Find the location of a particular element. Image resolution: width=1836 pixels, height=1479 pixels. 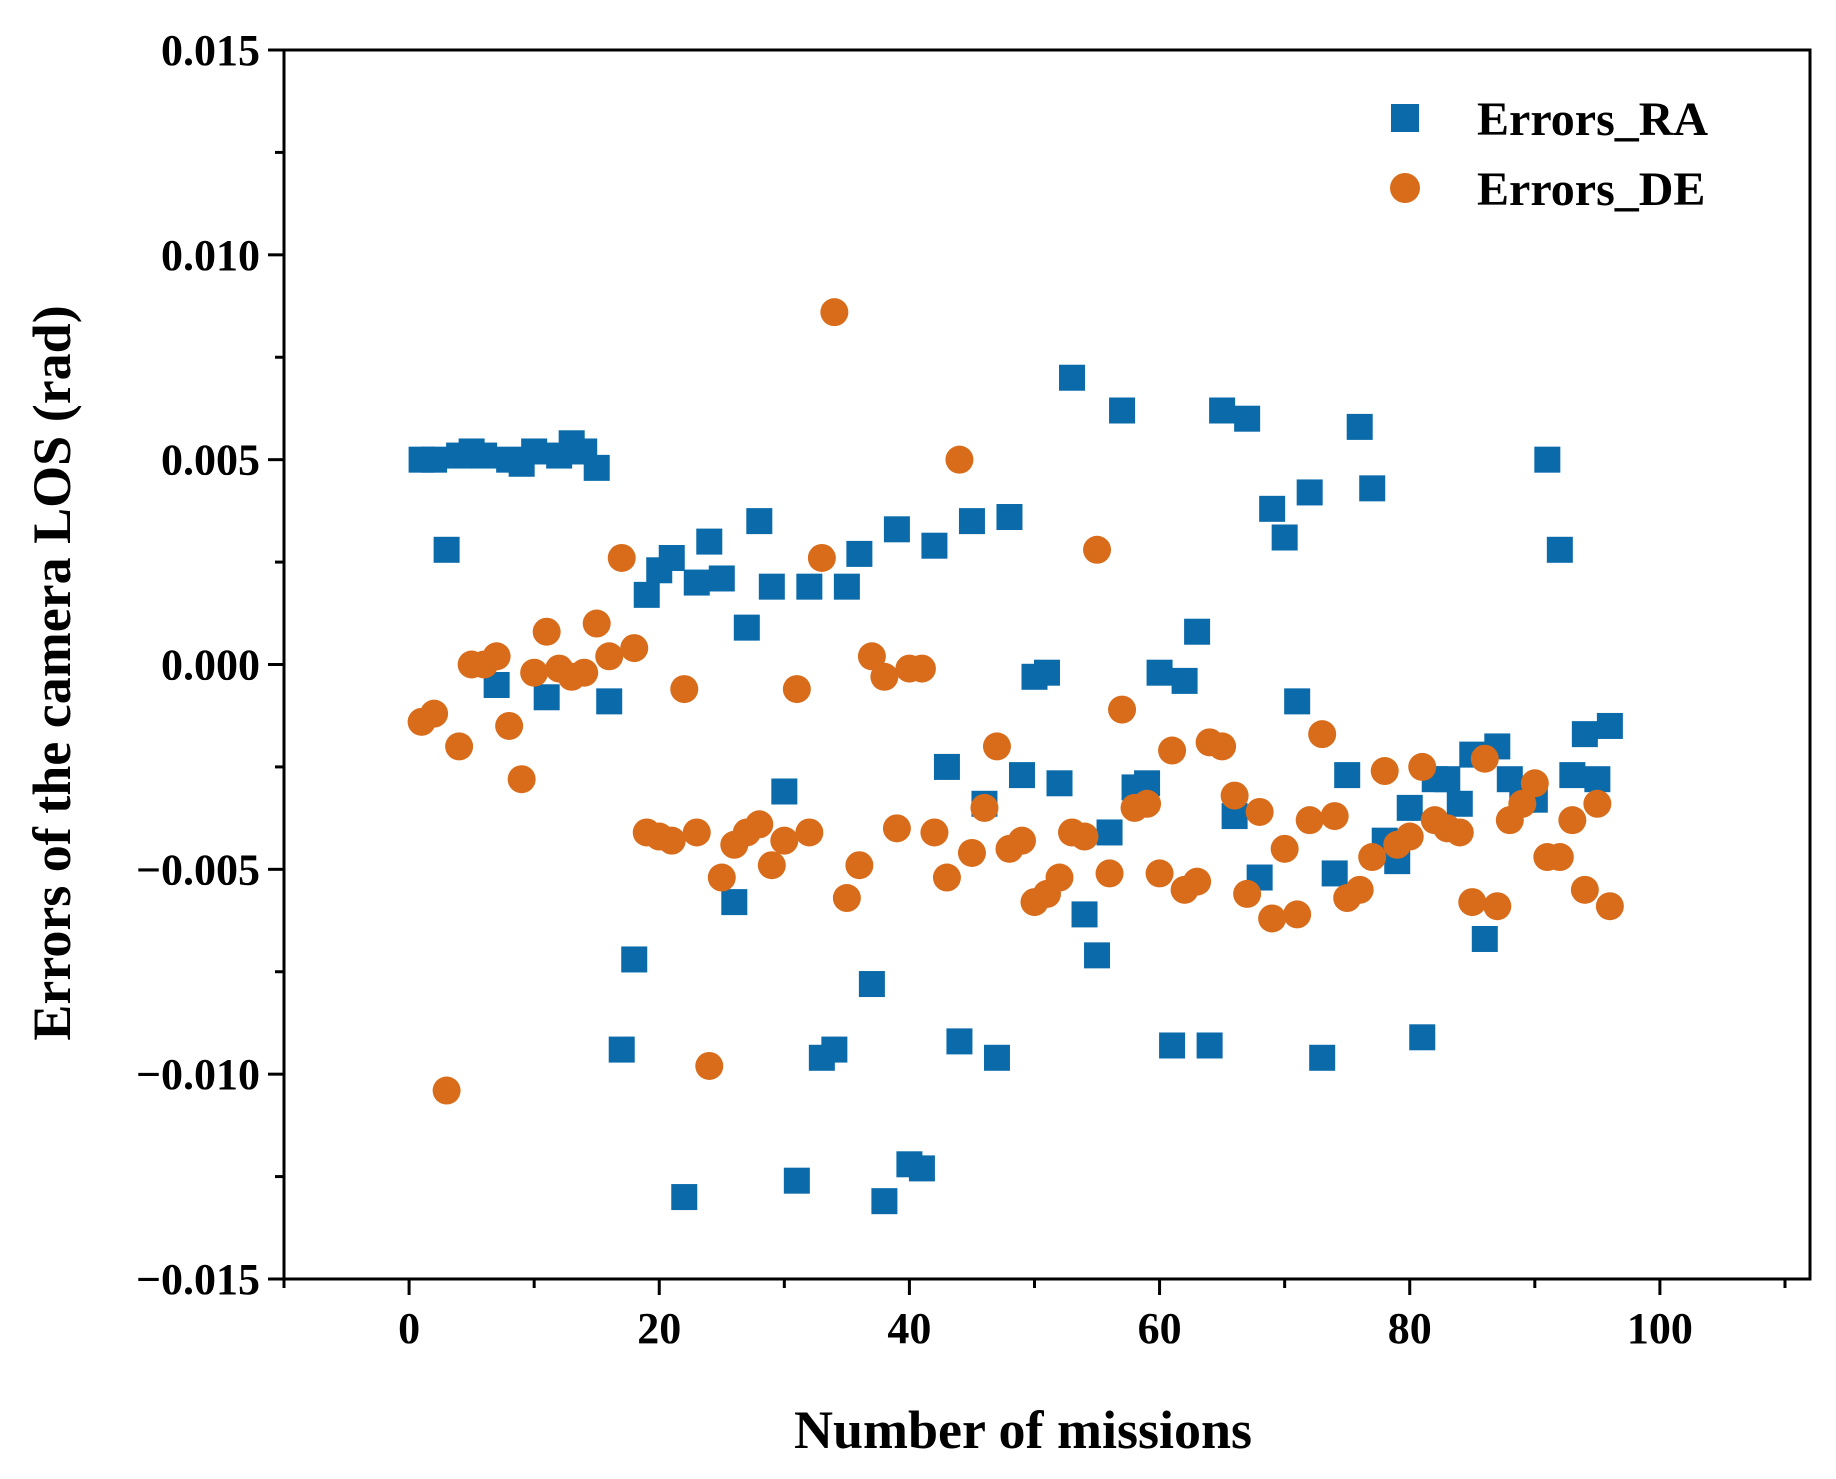

y-tick-label: 0.005 is located at coordinates (210, 460).